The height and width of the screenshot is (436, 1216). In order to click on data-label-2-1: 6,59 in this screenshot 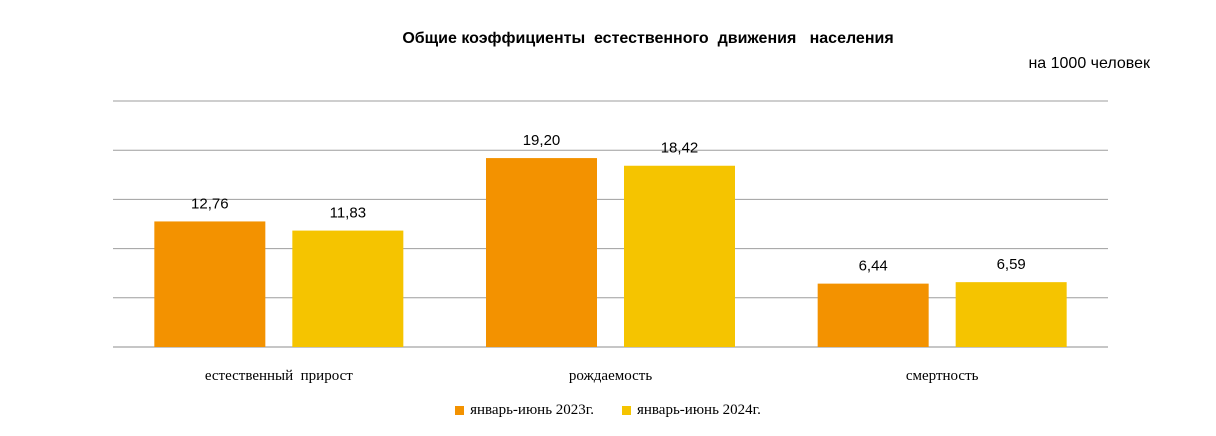, I will do `click(1011, 264)`.